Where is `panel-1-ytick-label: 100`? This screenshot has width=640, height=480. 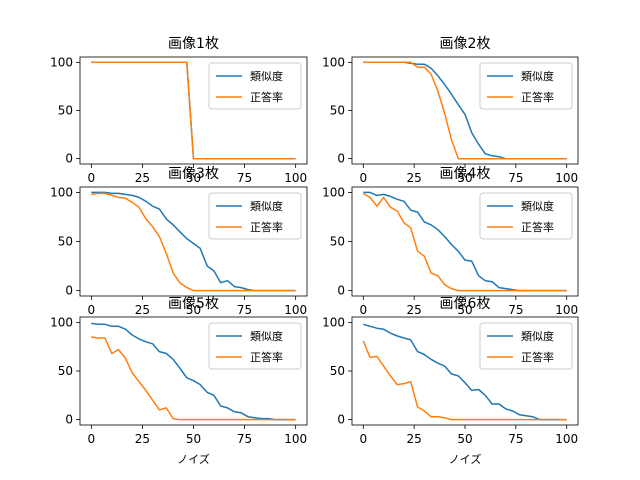
panel-1-ytick-label: 100 is located at coordinates (61, 62).